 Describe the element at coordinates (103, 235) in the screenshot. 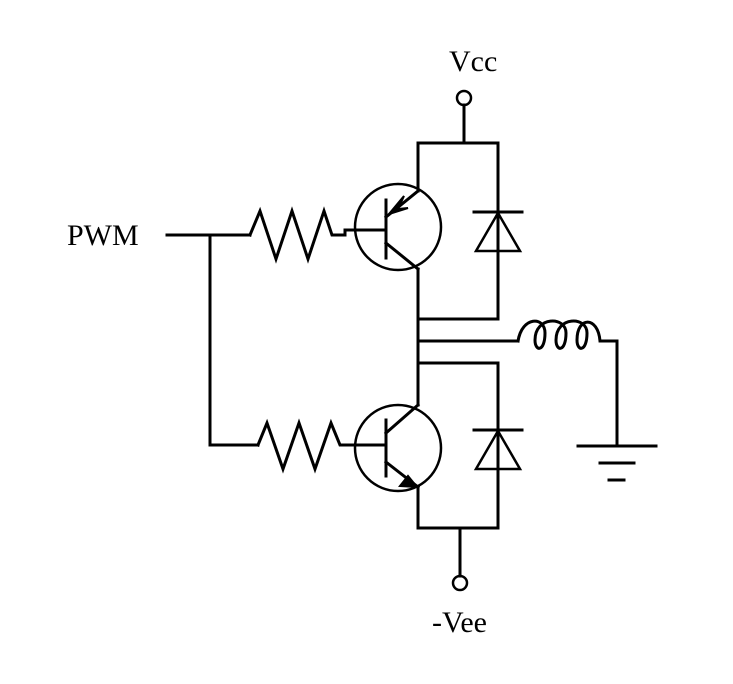

I see `pwm-label: PWM` at that location.